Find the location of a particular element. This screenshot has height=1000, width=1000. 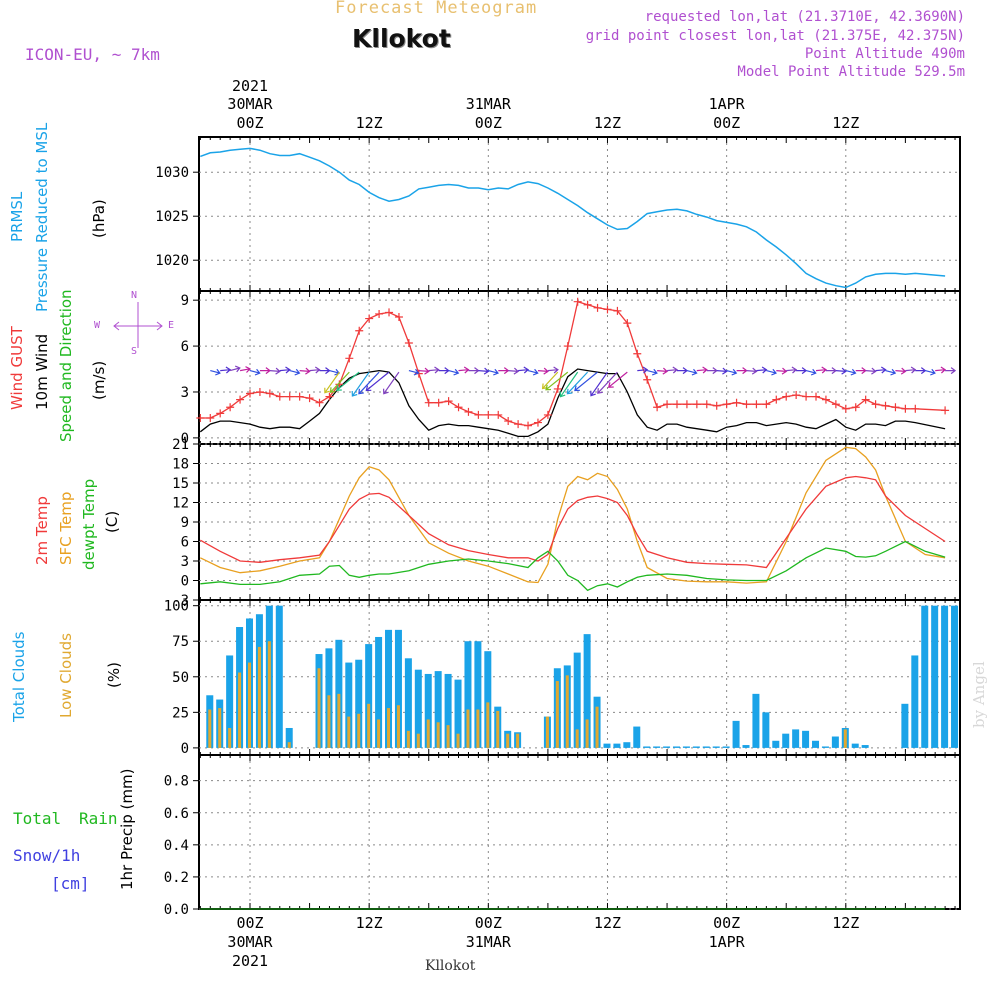

y-tick-label: 6 is located at coordinates (185, 347).